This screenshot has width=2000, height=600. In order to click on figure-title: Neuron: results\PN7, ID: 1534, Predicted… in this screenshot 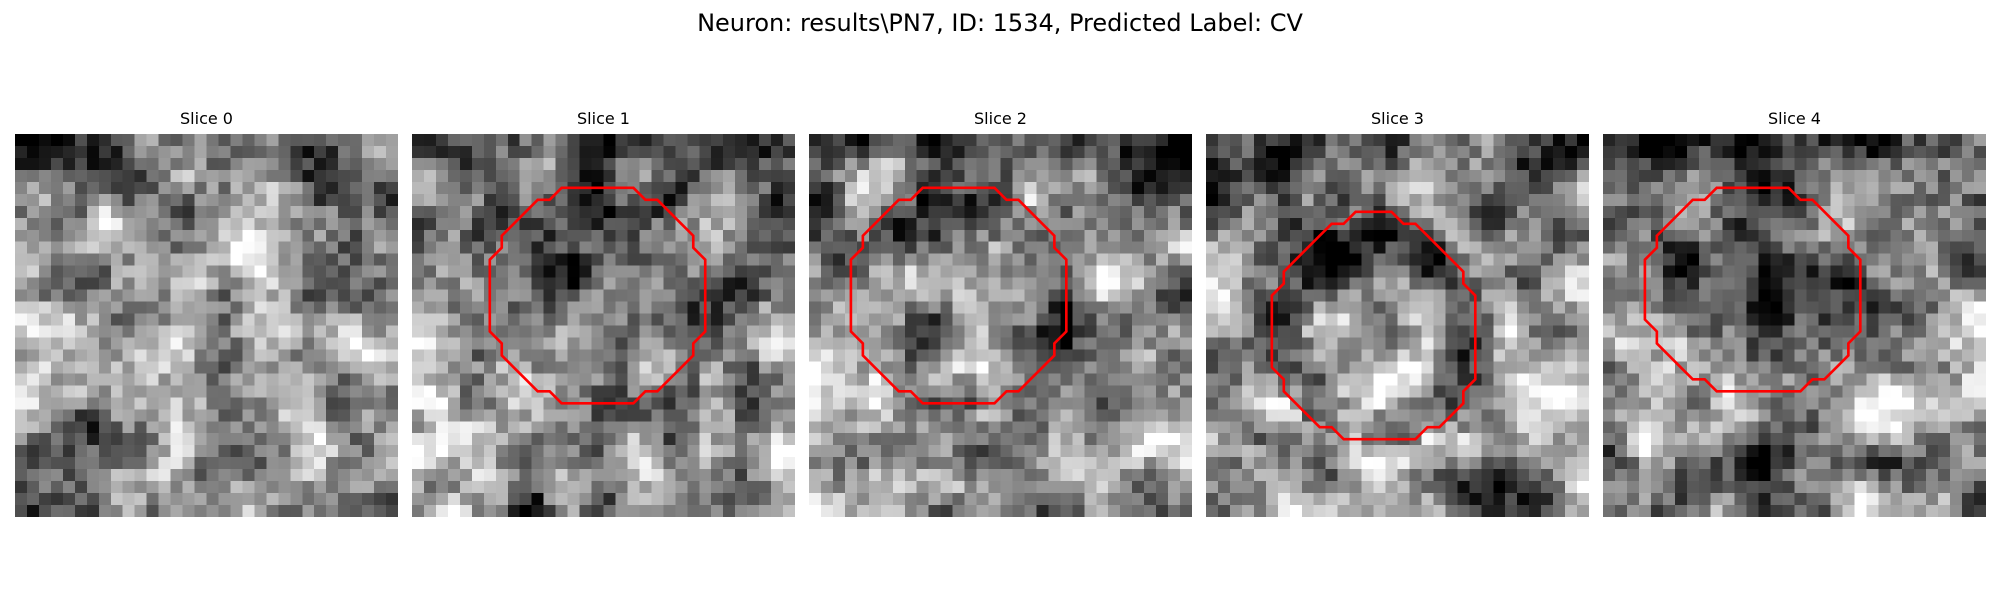, I will do `click(1000, 23)`.